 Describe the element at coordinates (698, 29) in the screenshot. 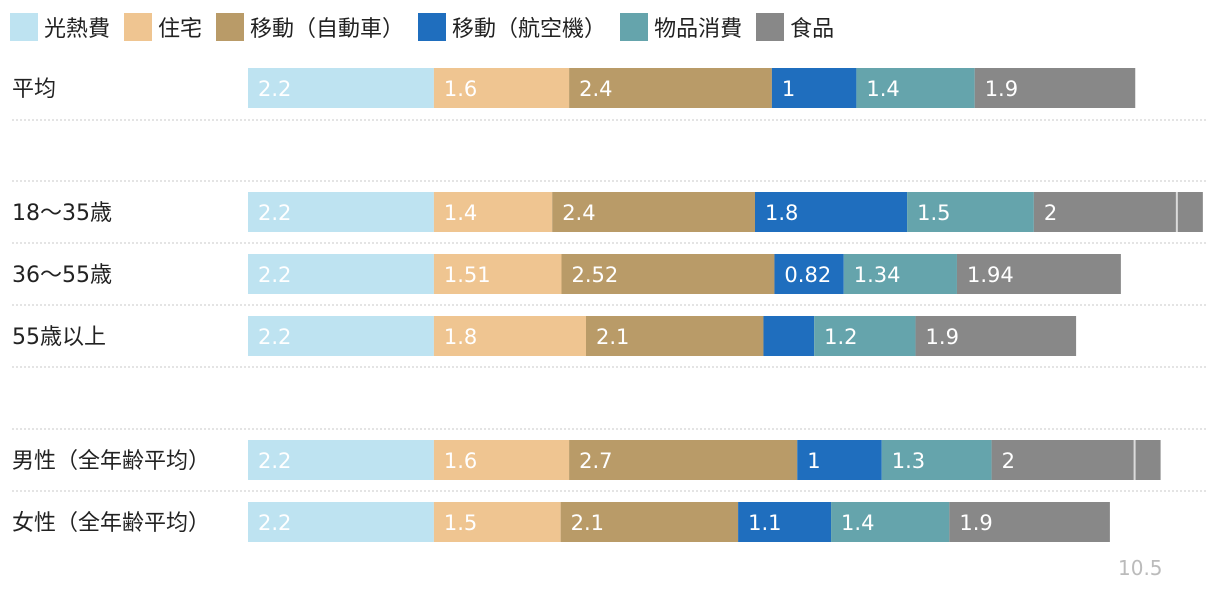

I see `legend-label: 物品消費` at that location.